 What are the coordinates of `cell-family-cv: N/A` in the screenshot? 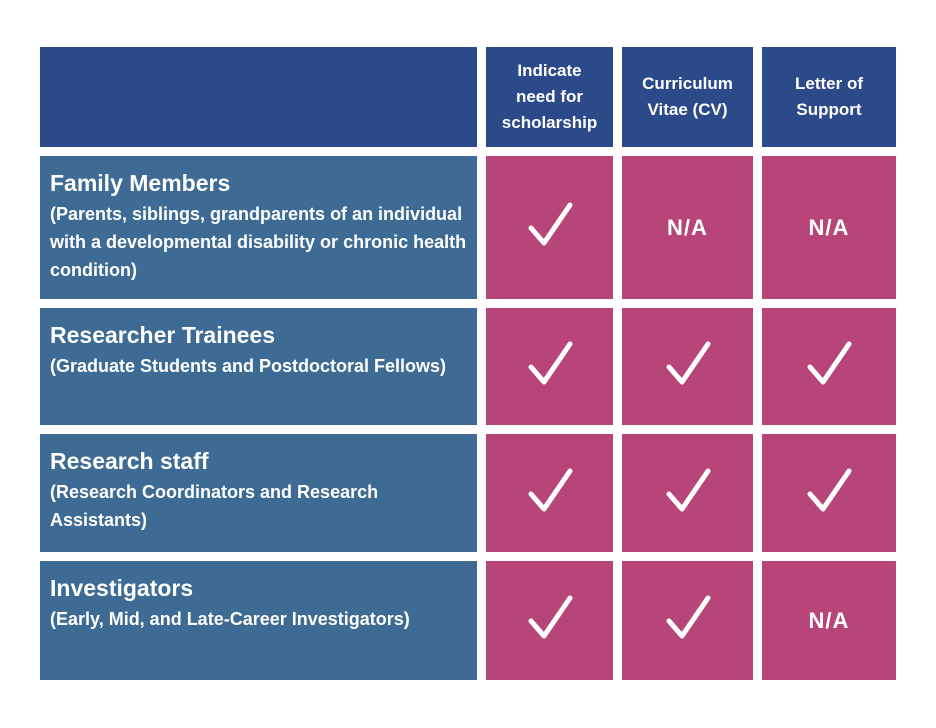 It's located at (687, 227).